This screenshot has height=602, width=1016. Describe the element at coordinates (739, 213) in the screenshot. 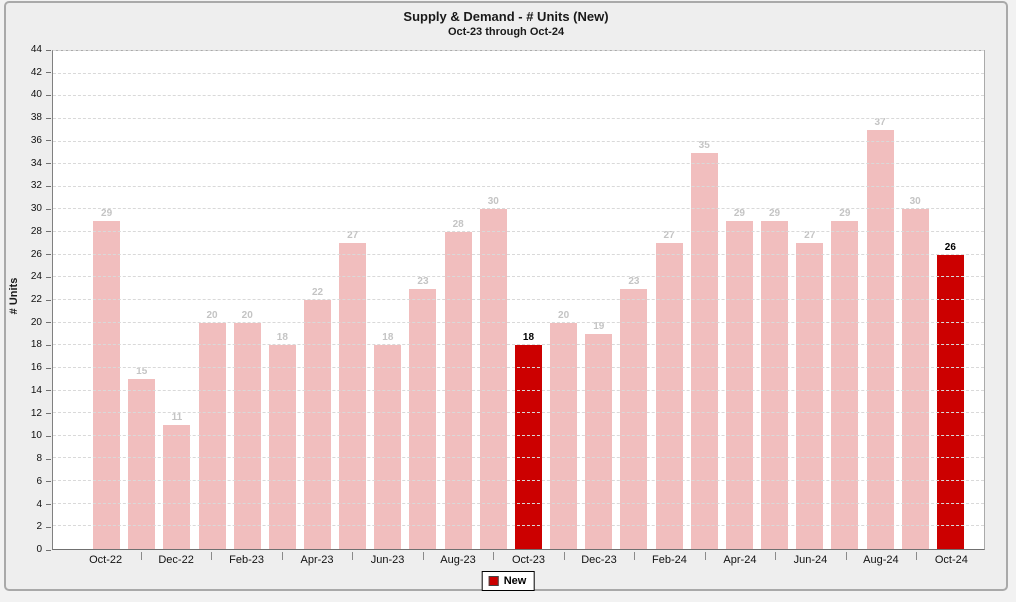

I see `bar-value-label: 29` at that location.